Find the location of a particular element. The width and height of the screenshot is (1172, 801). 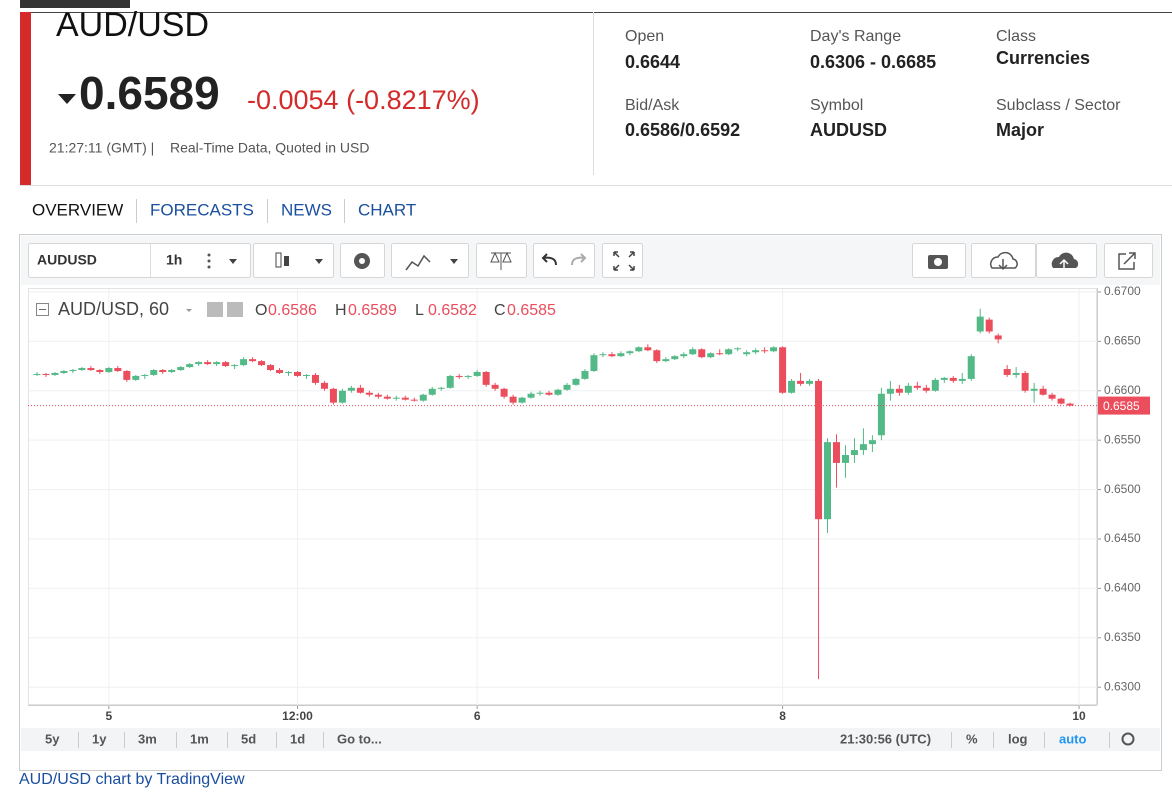

range-button: 1d is located at coordinates (297, 738).